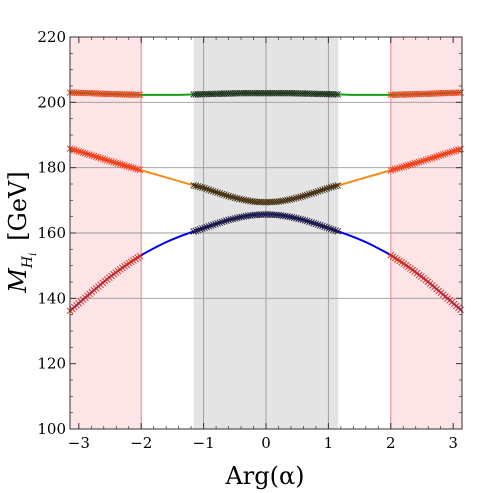  What do you see at coordinates (264, 476) in the screenshot?
I see `x-axis-title: Arg(α)` at bounding box center [264, 476].